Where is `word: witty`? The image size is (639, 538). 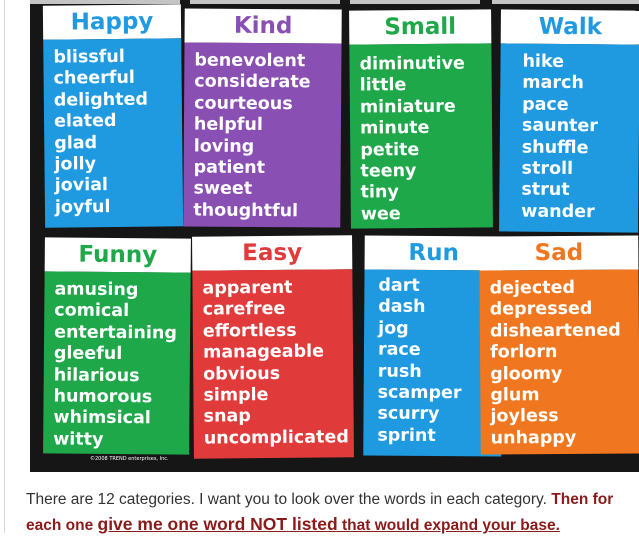 word: witty is located at coordinates (78, 439).